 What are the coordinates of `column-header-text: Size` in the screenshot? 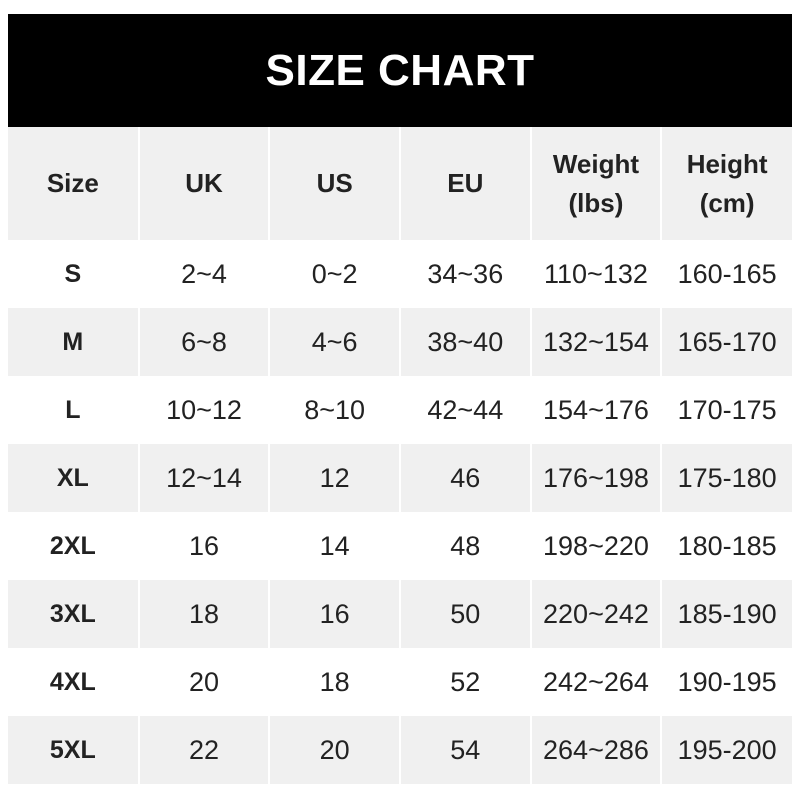 It's located at (72, 183).